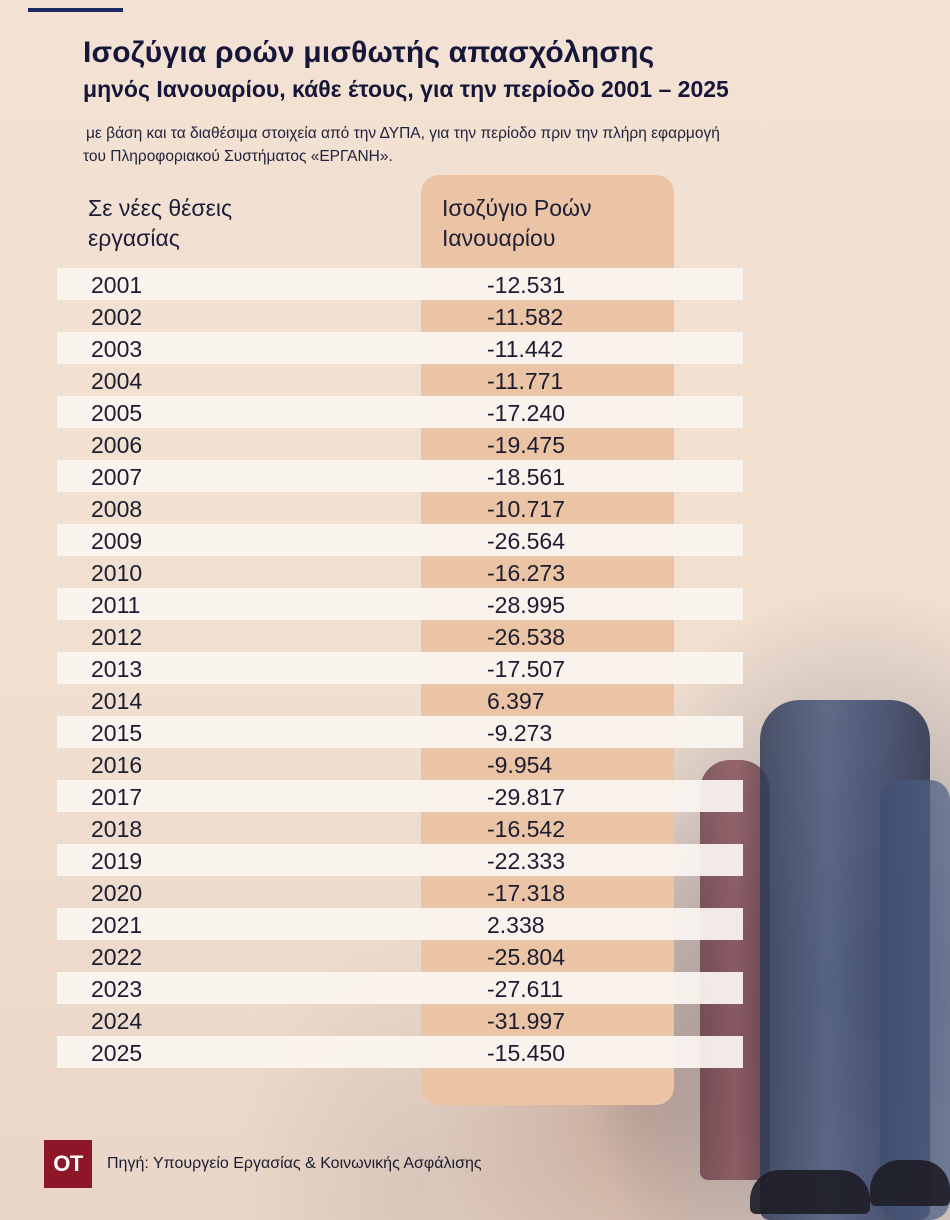  I want to click on year-cell: 2008, so click(117, 509).